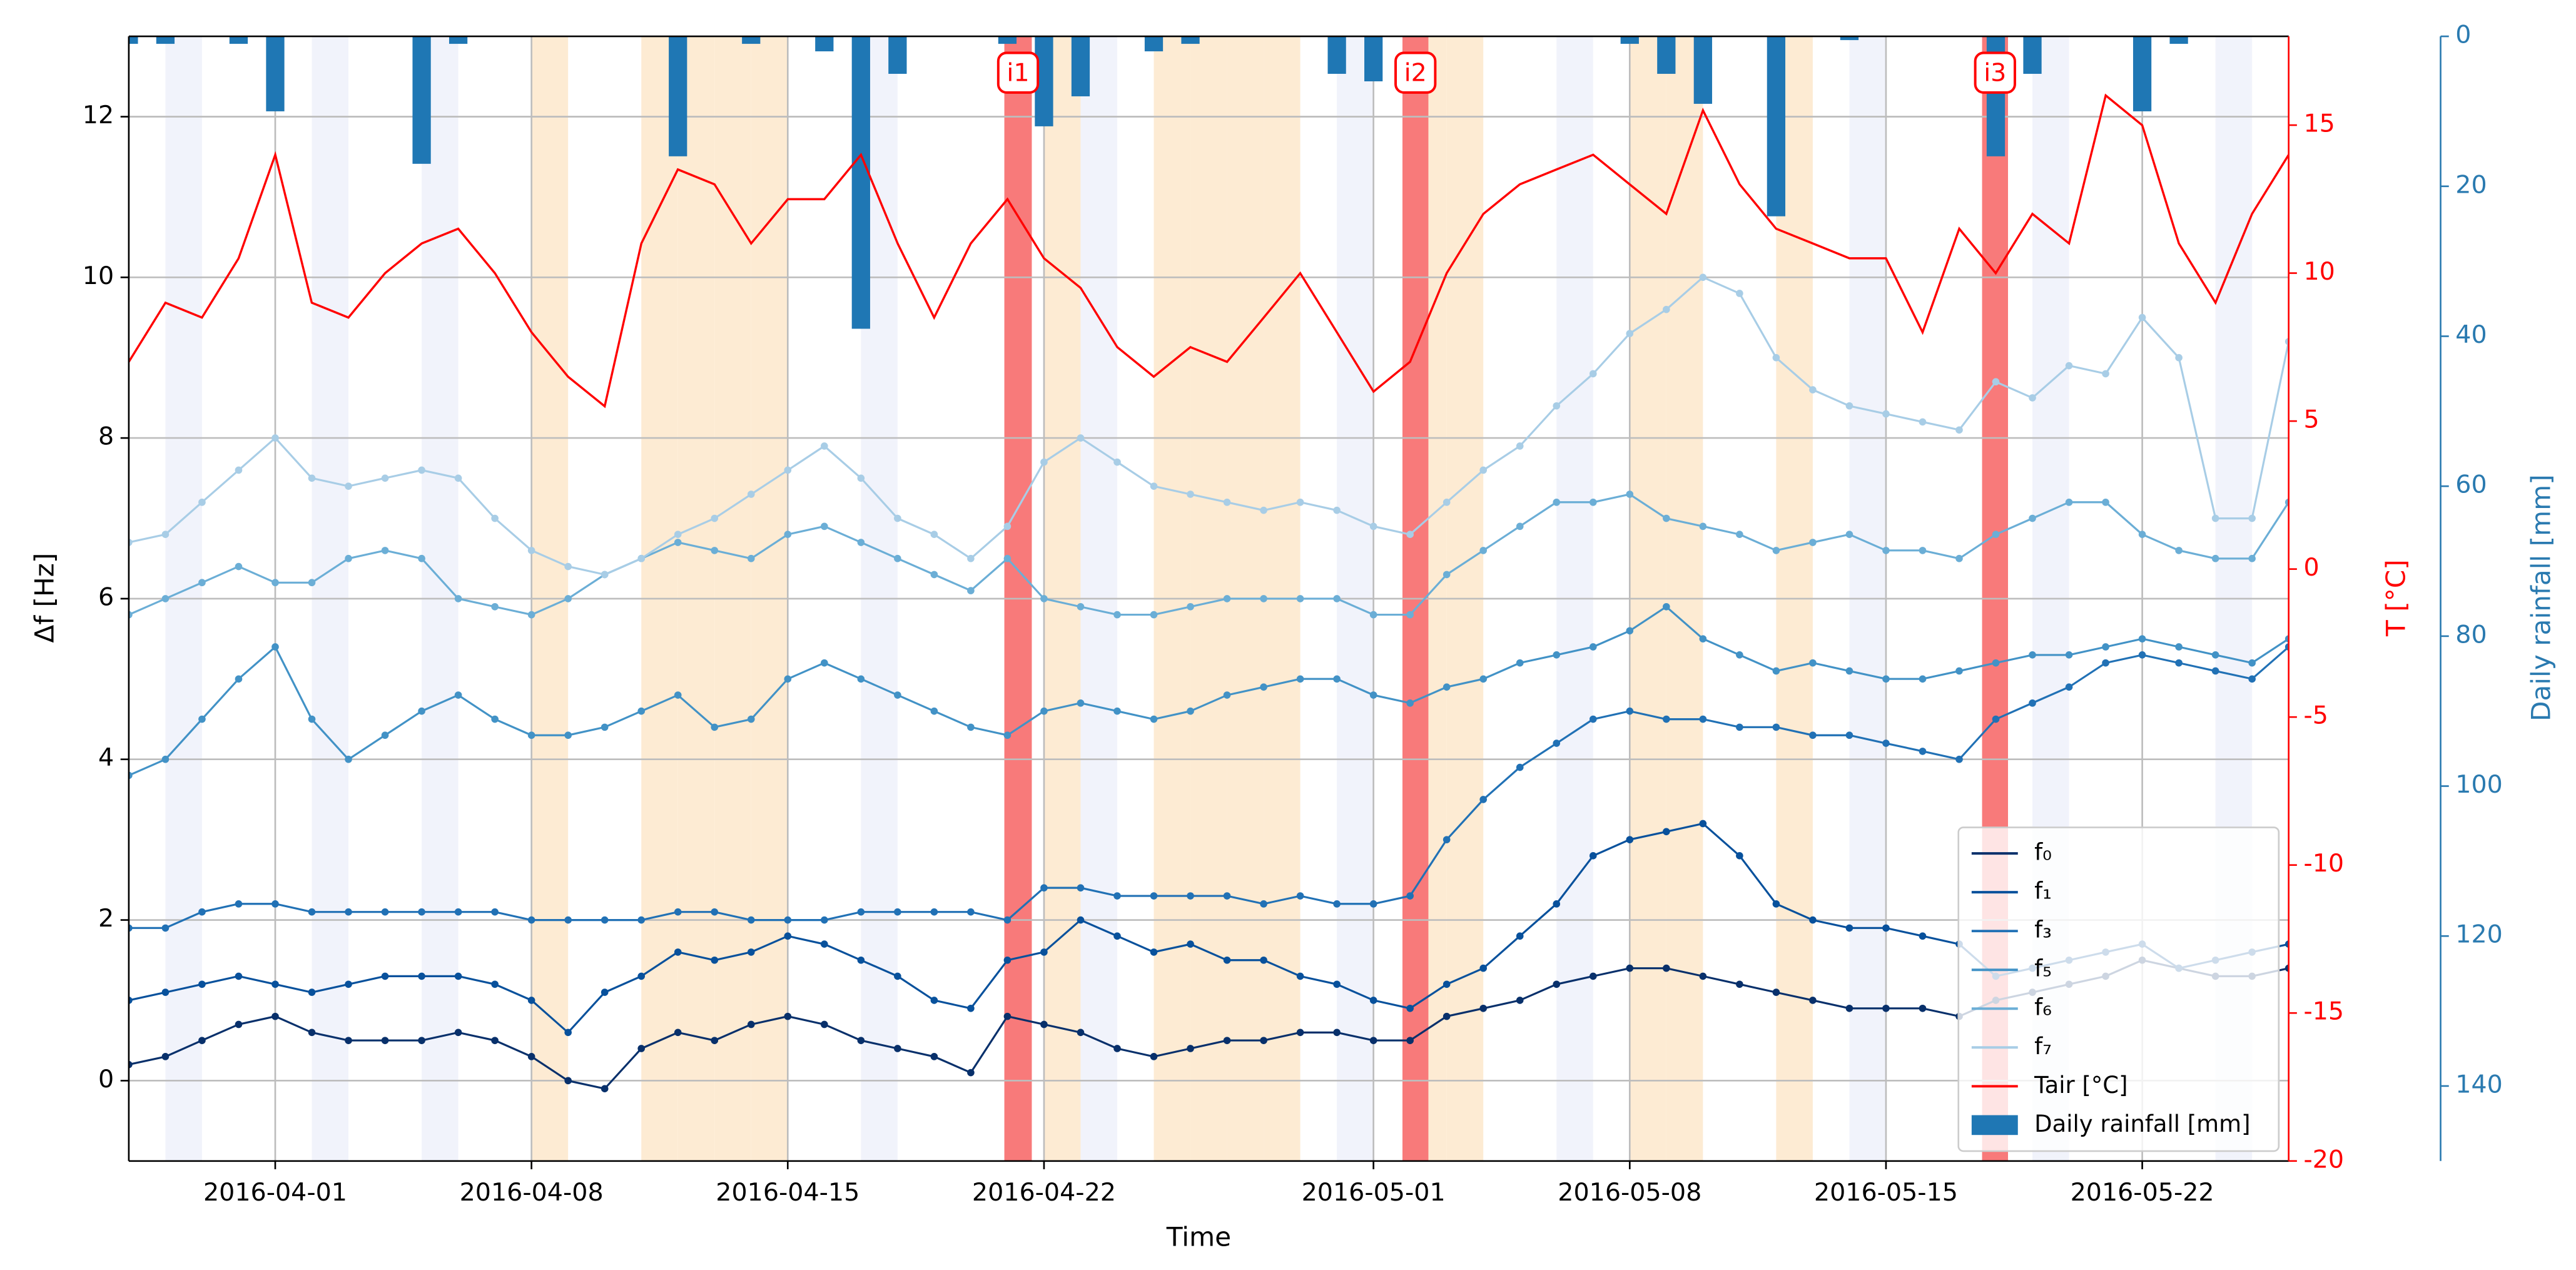 Image resolution: width=2576 pixels, height=1270 pixels. What do you see at coordinates (2471, 334) in the screenshot?
I see `y3-tick-label: 40` at bounding box center [2471, 334].